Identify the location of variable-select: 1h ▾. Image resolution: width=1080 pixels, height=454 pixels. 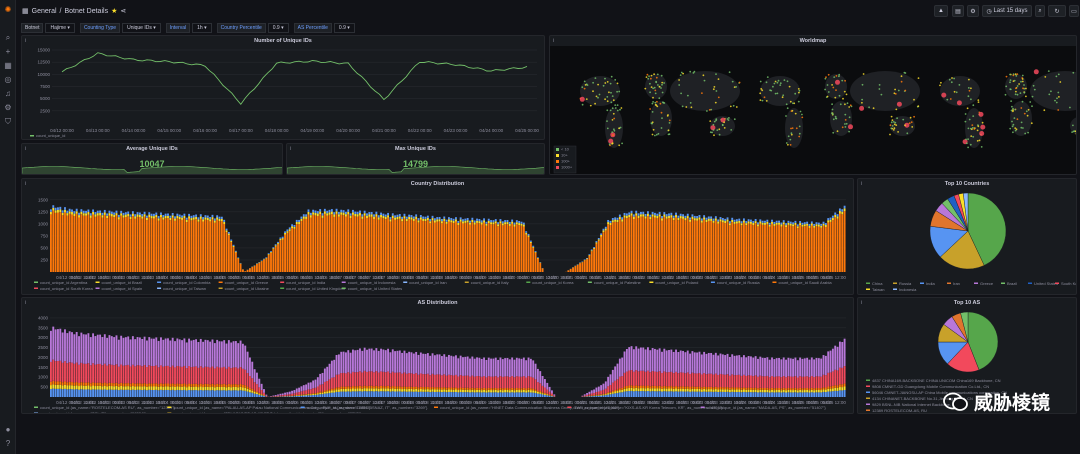
(202, 28).